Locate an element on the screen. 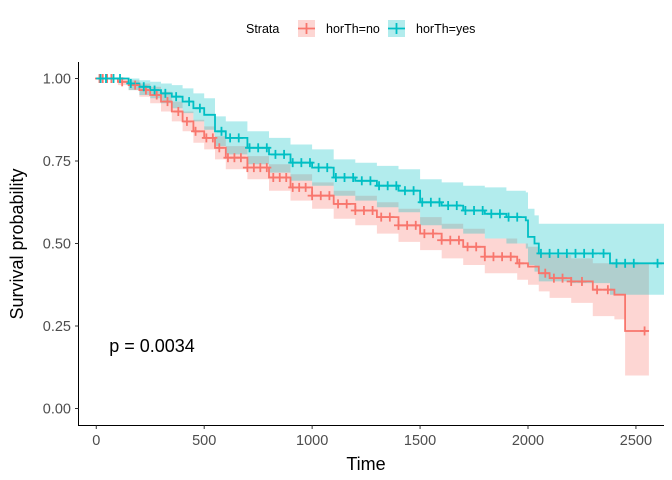  legend-label-horth-yes: horTh=yes is located at coordinates (445, 29).